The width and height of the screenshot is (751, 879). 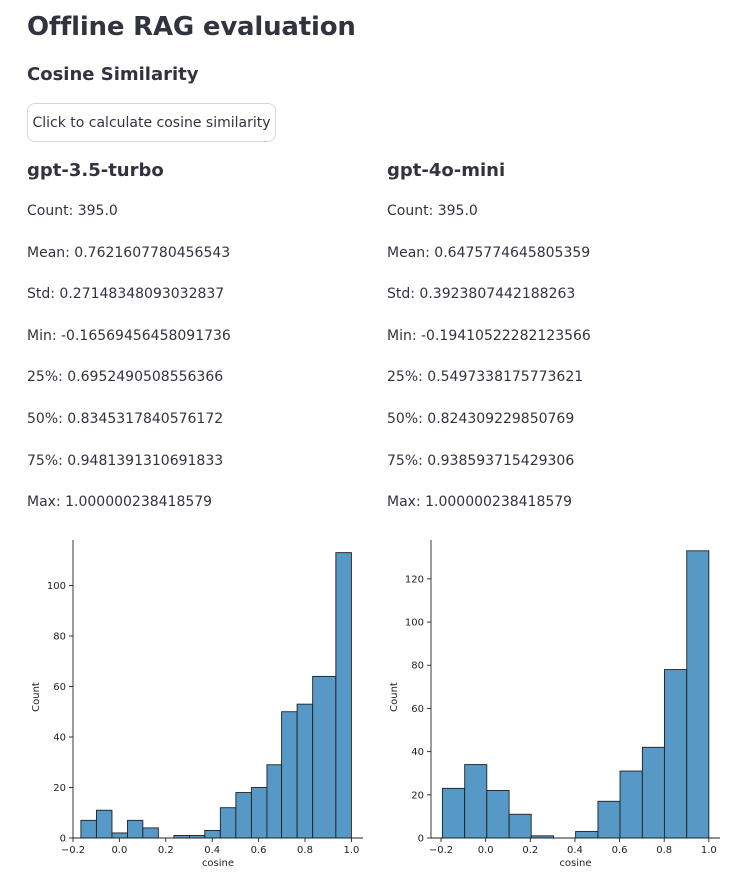 What do you see at coordinates (113, 74) in the screenshot?
I see `section-title: Cosine Similarity` at bounding box center [113, 74].